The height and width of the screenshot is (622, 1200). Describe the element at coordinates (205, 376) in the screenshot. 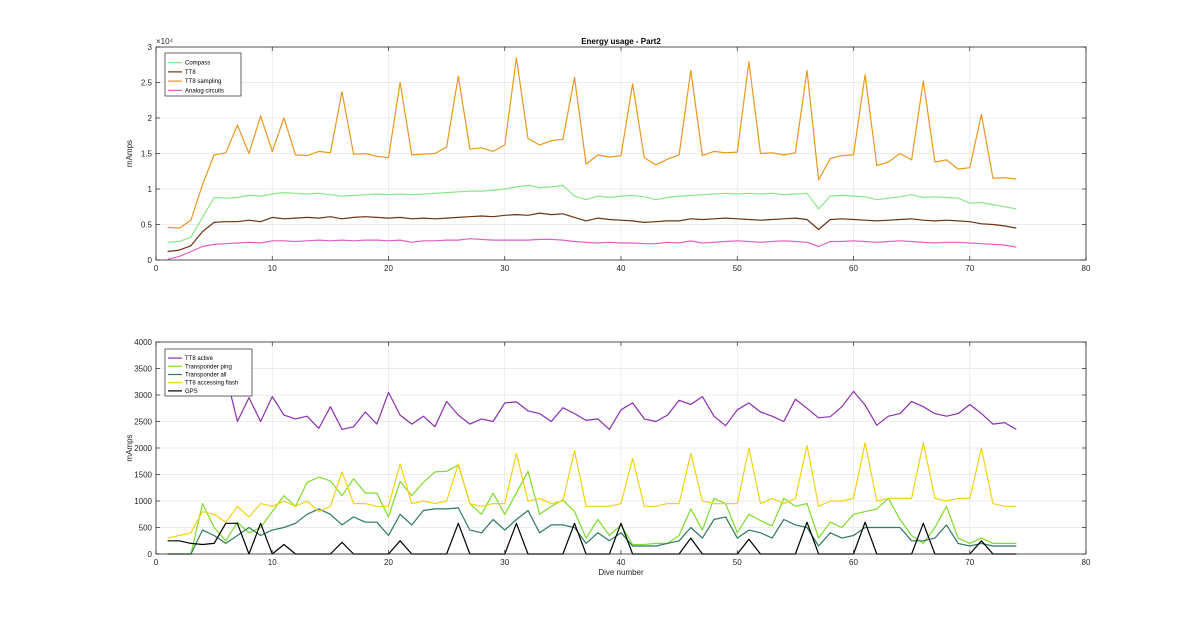

I see `legend-entry: Transponder all` at that location.